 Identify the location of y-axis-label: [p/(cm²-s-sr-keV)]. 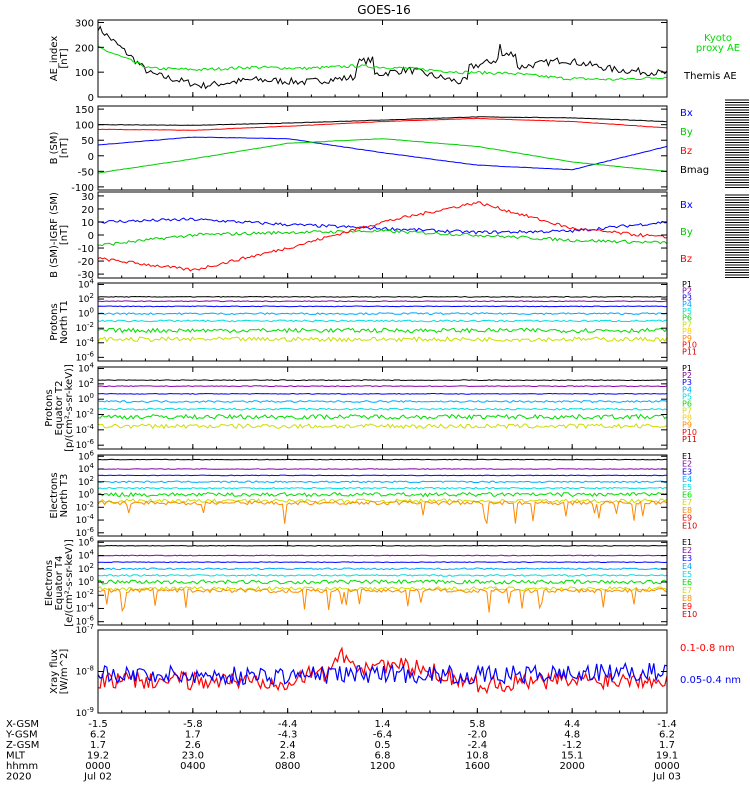
(69, 408).